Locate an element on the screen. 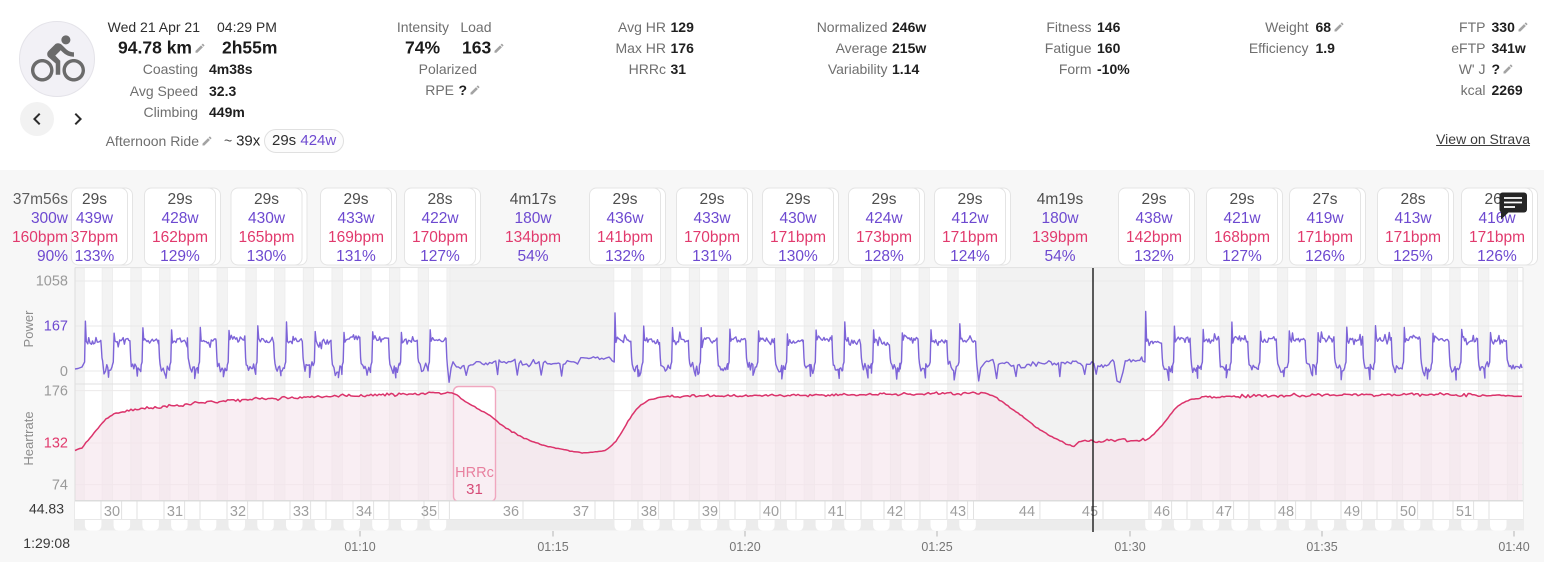 The height and width of the screenshot is (562, 1544). svg-text: 01:30 is located at coordinates (1129, 547).